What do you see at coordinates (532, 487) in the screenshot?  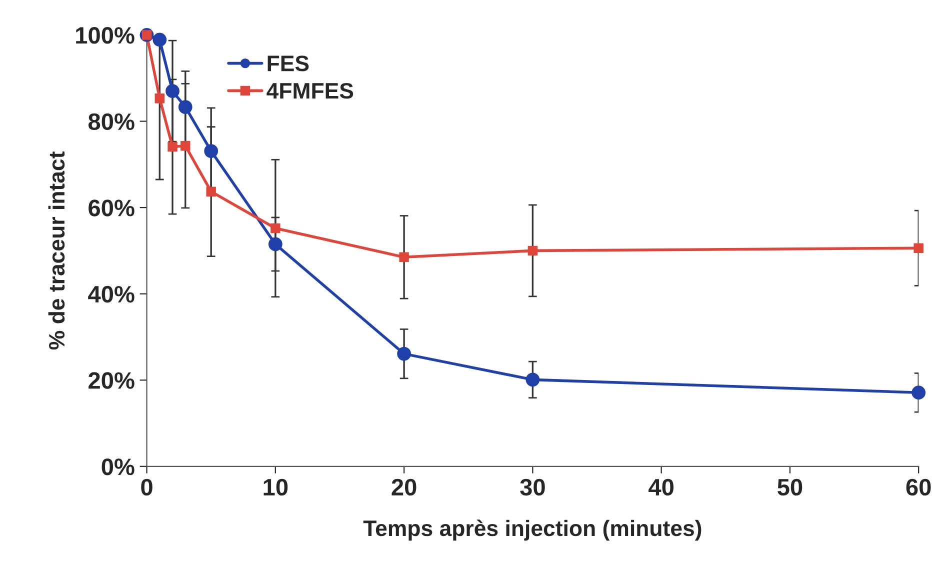 I see `x-tick-label: 30` at bounding box center [532, 487].